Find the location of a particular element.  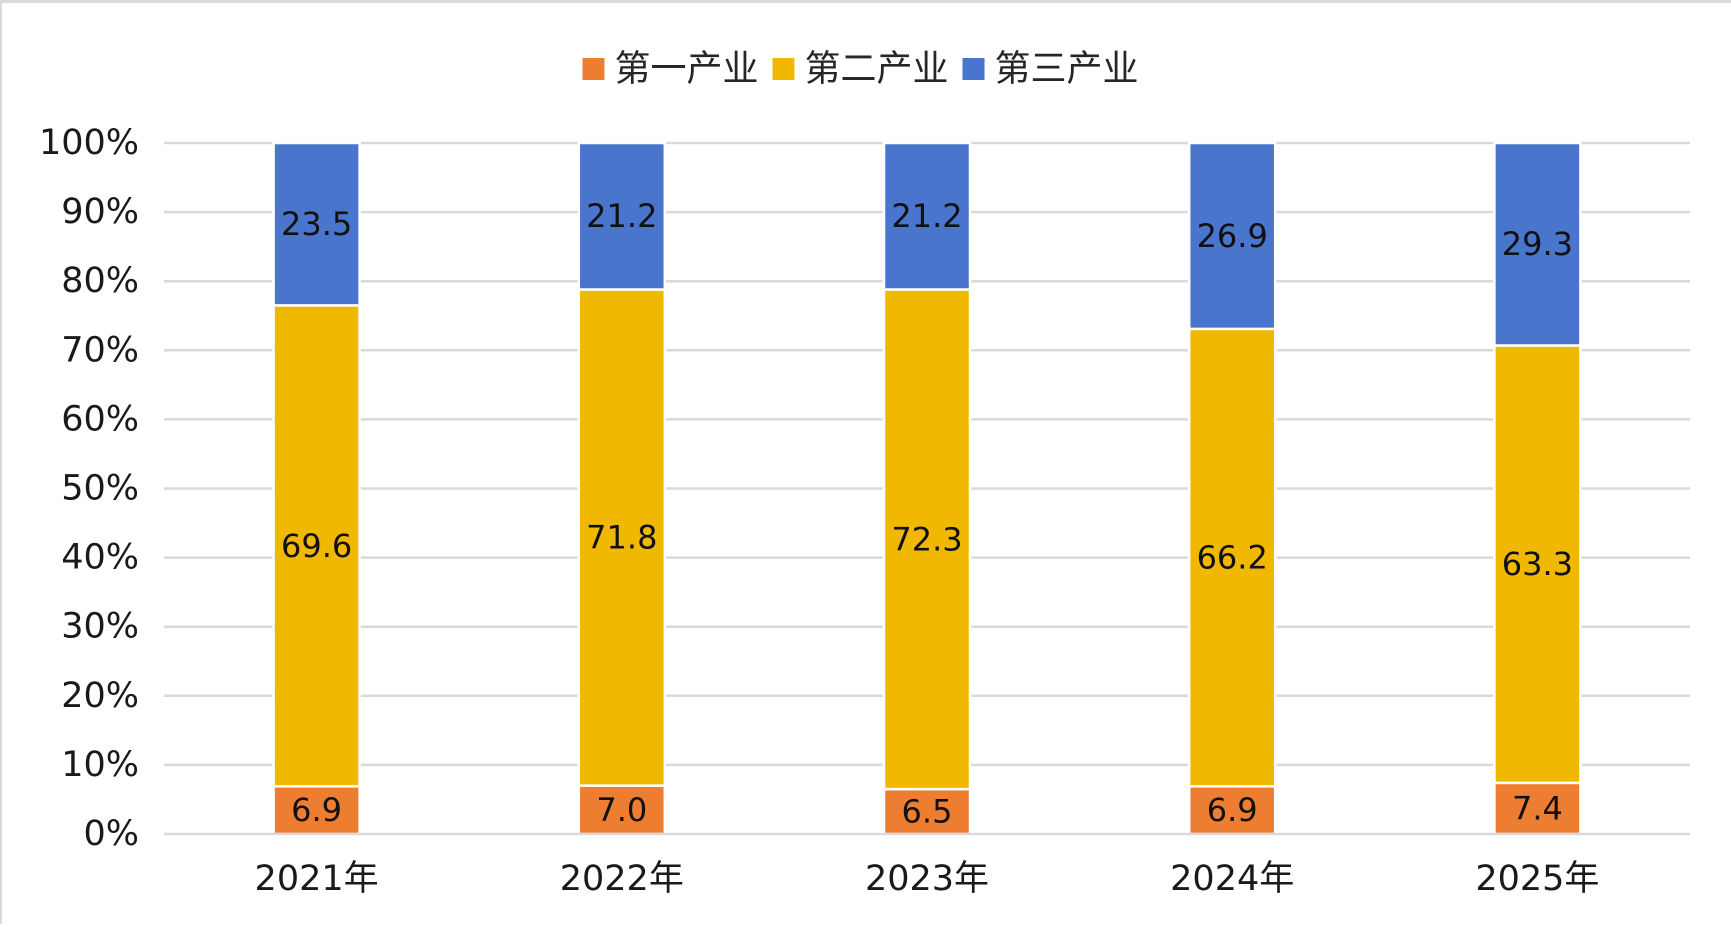

data-label: 6.5 is located at coordinates (927, 812).